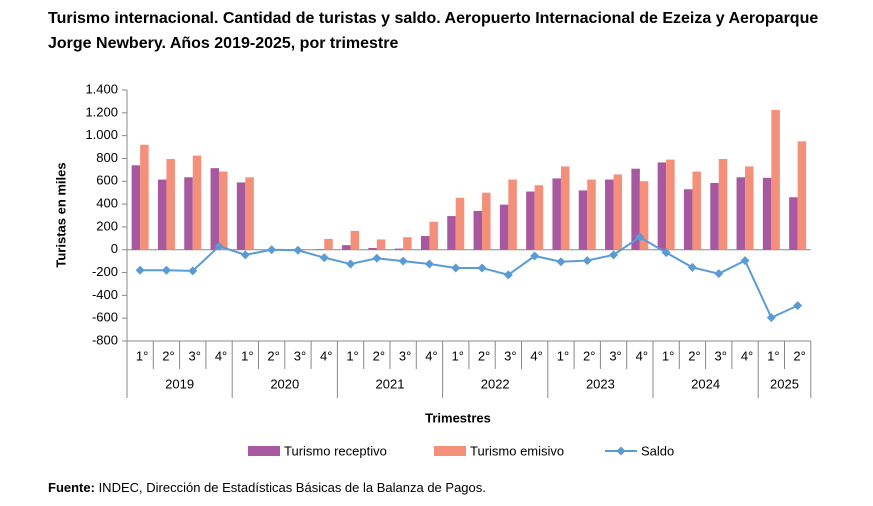  I want to click on y-tick-label: 400, so click(107, 203).